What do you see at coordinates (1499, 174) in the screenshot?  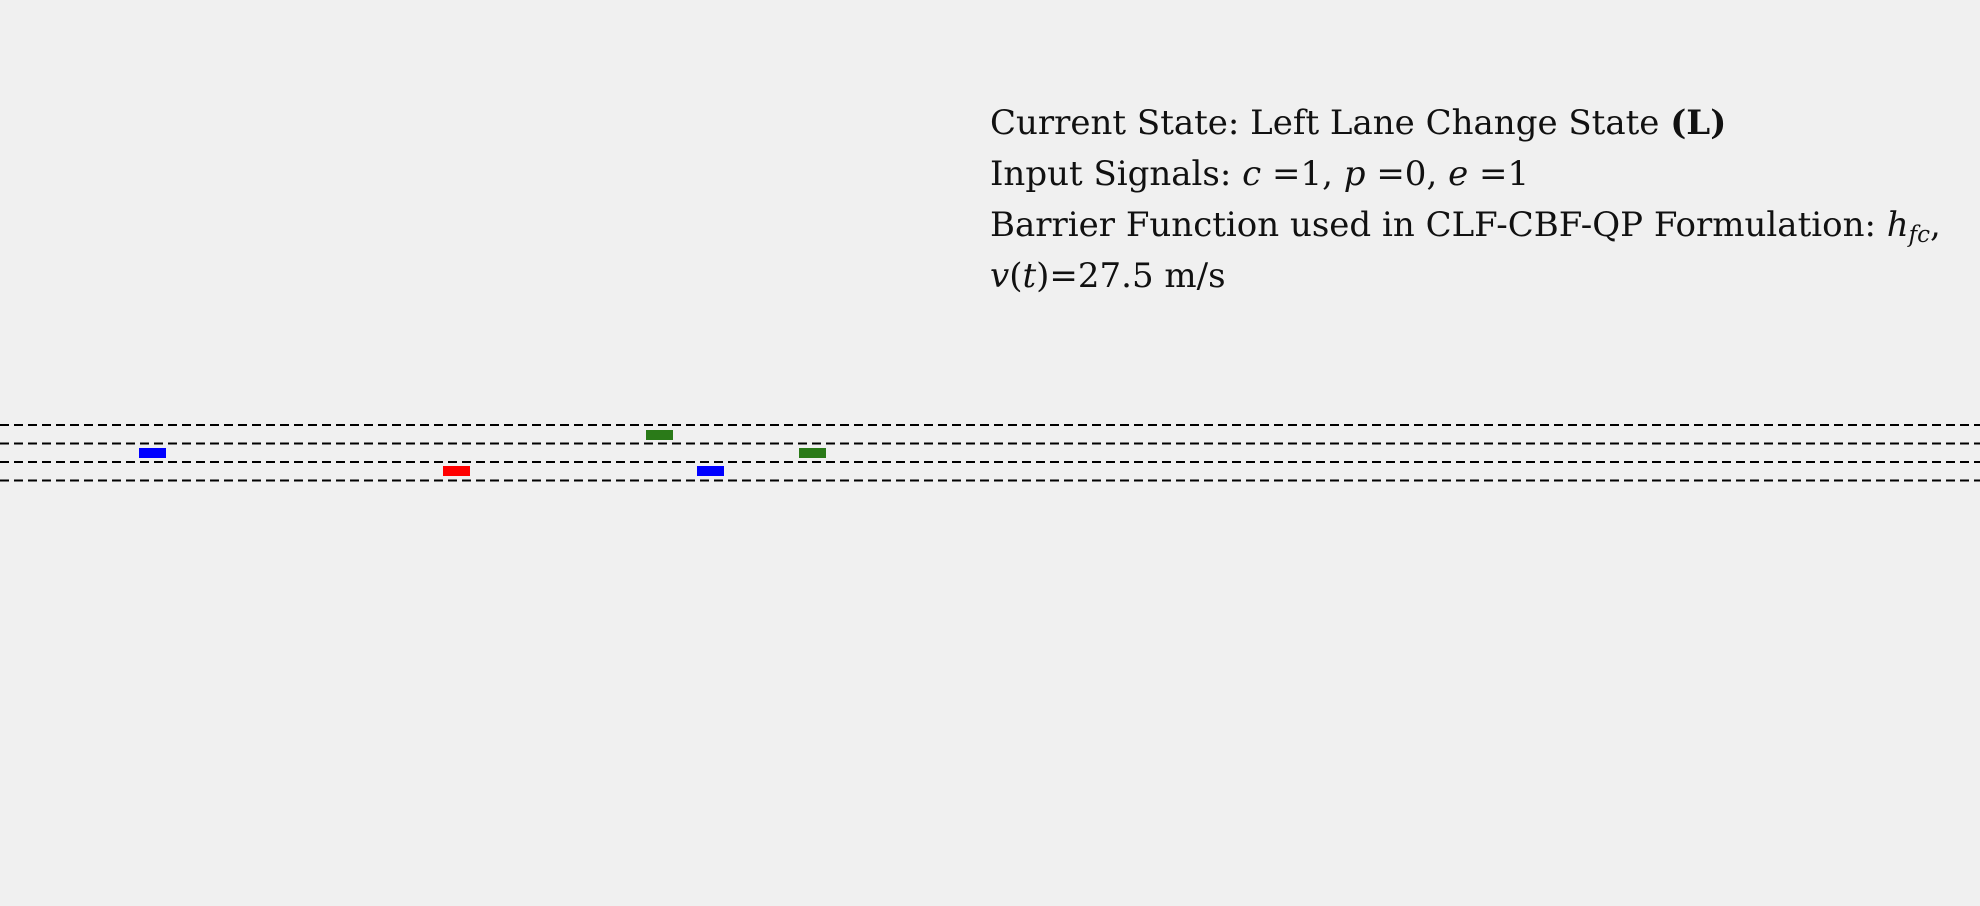 I see `signal-e-value: =1` at bounding box center [1499, 174].